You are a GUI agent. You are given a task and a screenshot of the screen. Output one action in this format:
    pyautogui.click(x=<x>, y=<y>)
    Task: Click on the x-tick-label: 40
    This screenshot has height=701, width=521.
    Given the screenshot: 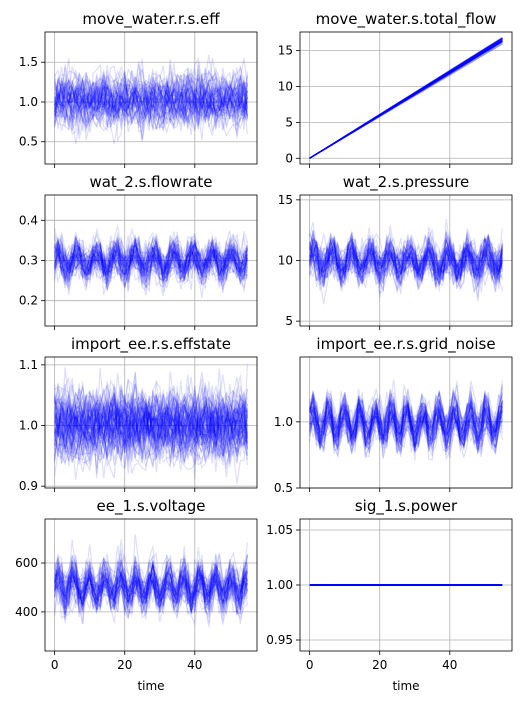 What is the action you would take?
    pyautogui.click(x=449, y=665)
    